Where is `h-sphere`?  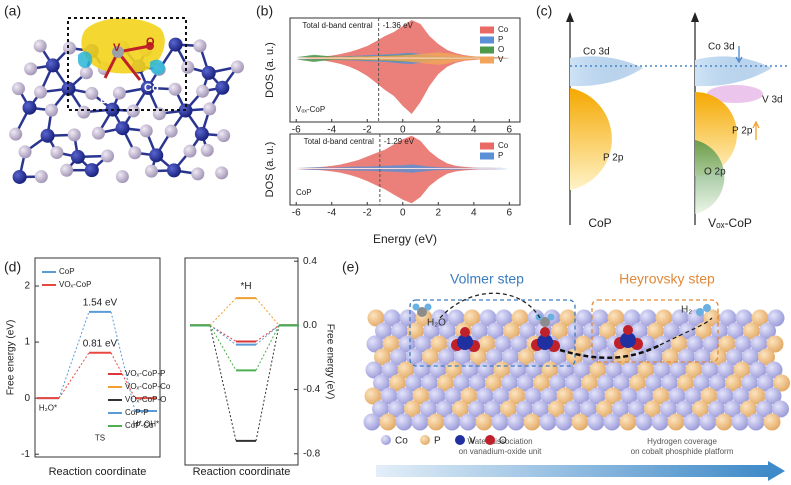
h-sphere is located at coordinates (707, 308).